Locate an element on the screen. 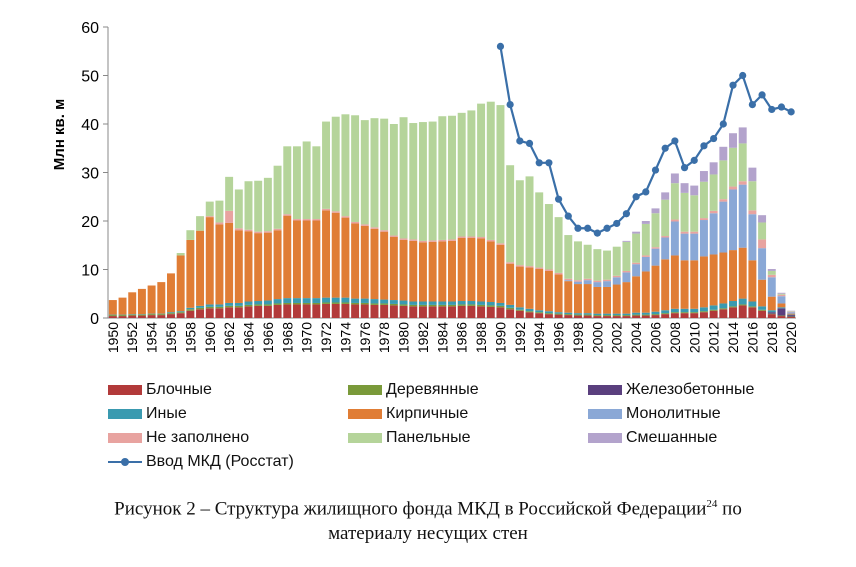 The height and width of the screenshot is (567, 856). legend-swatch is located at coordinates (365, 438).